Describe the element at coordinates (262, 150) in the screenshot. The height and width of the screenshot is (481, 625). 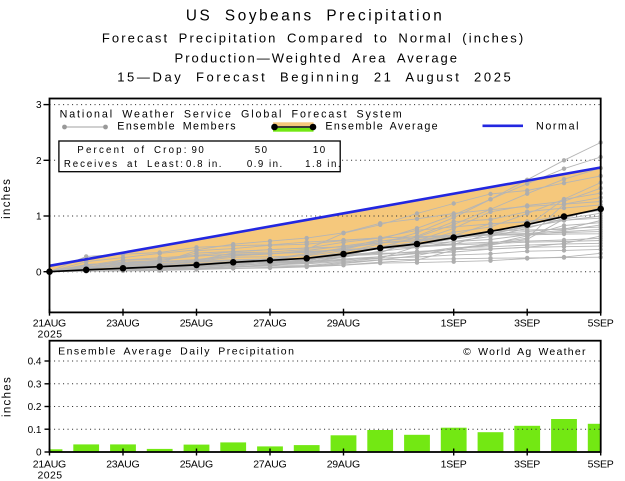
I see `svg-text: 50` at that location.